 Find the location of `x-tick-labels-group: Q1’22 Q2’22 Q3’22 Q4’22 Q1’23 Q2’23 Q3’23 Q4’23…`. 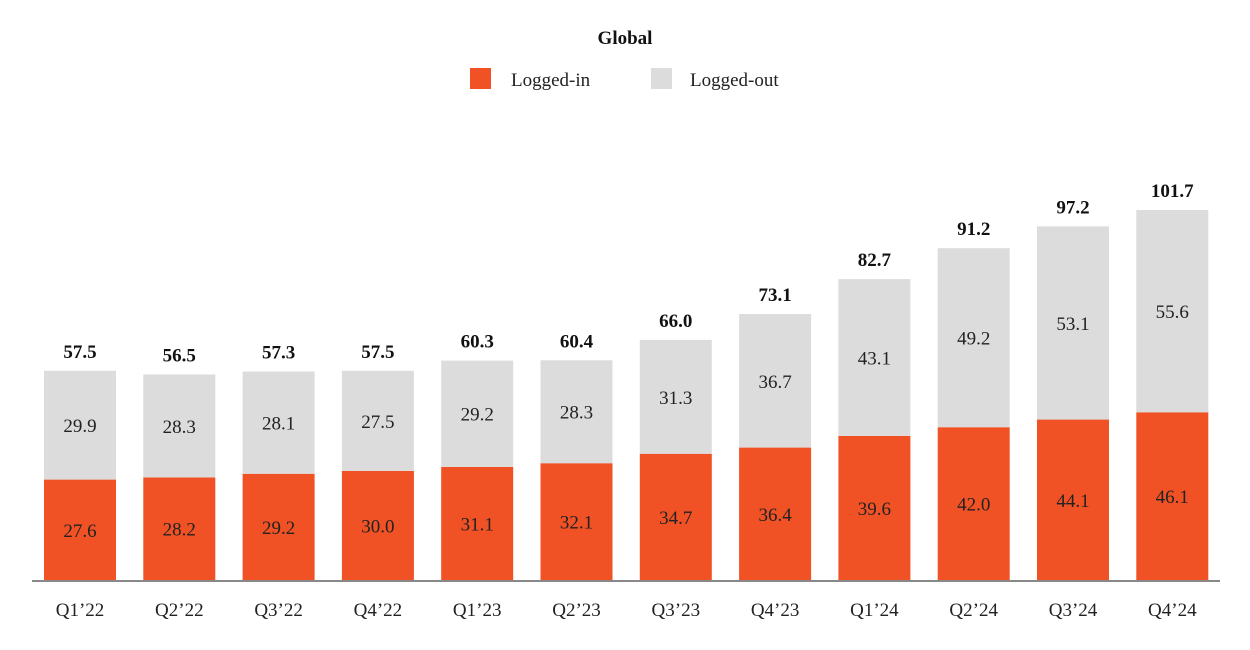

x-tick-labels-group: Q1’22 Q2’22 Q3’22 Q4’22 Q1’23 Q2’23 Q3’23 Q4’23… is located at coordinates (626, 610).